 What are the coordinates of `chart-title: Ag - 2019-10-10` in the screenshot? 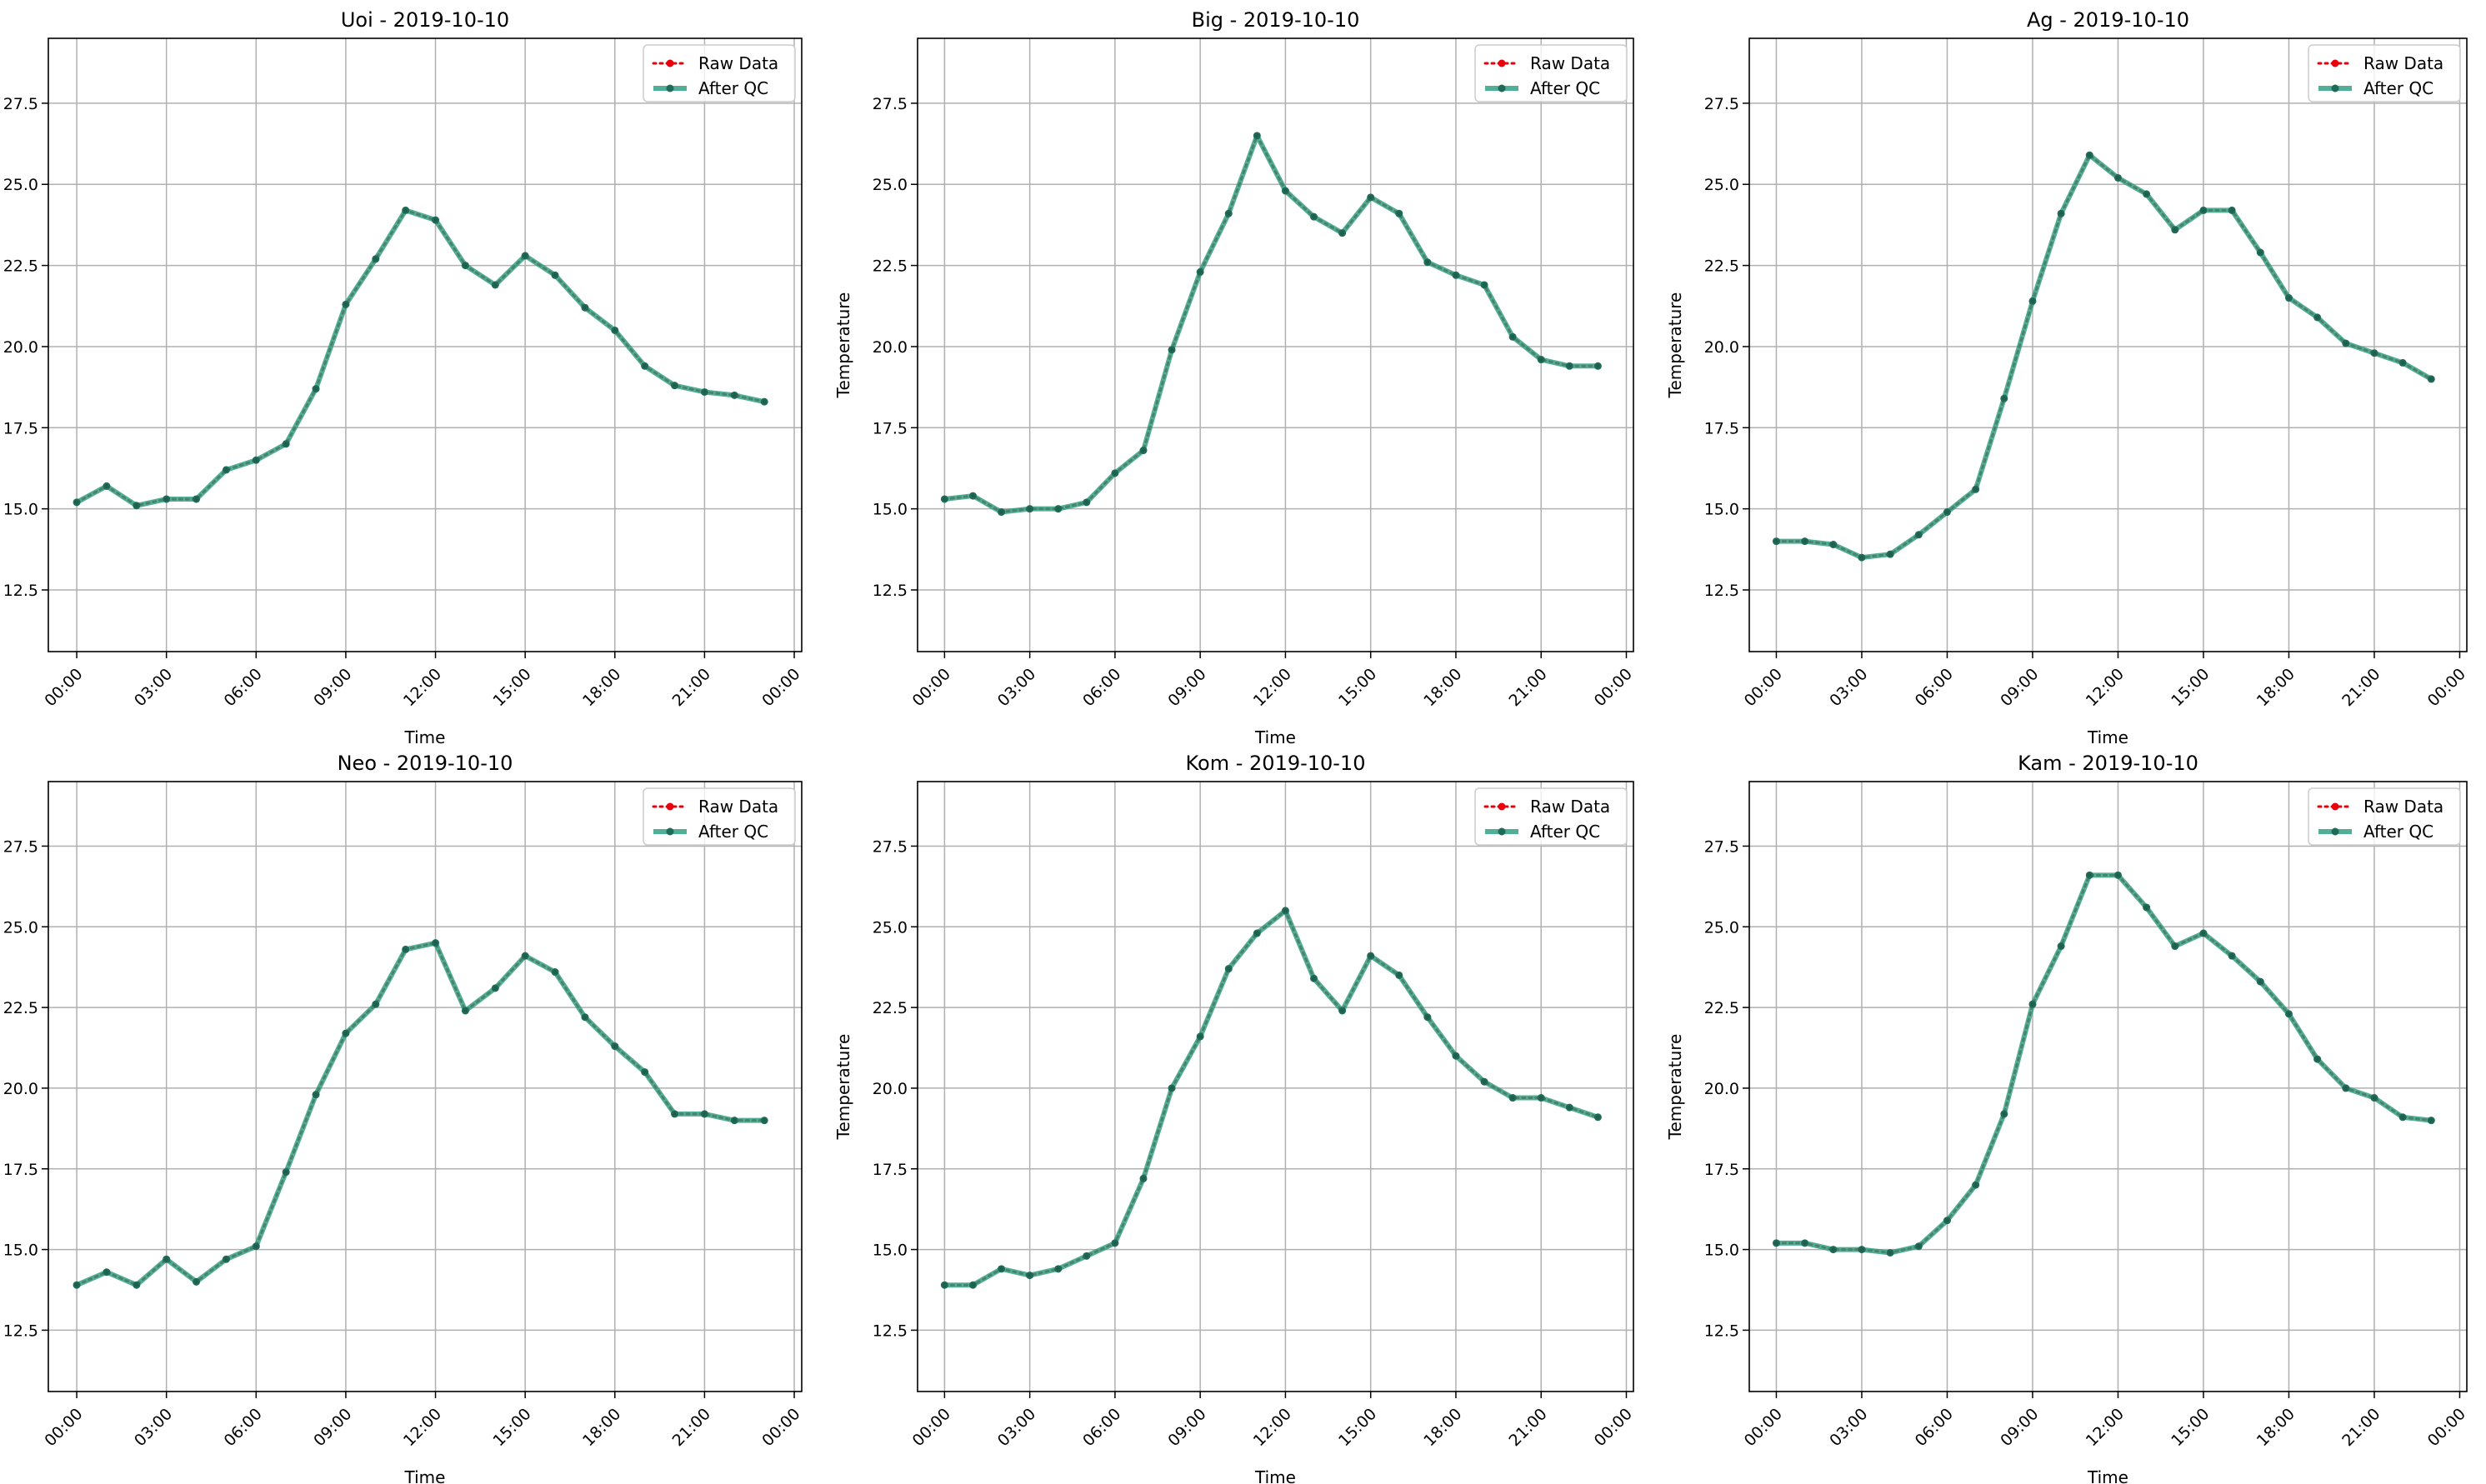 It's located at (2108, 20).